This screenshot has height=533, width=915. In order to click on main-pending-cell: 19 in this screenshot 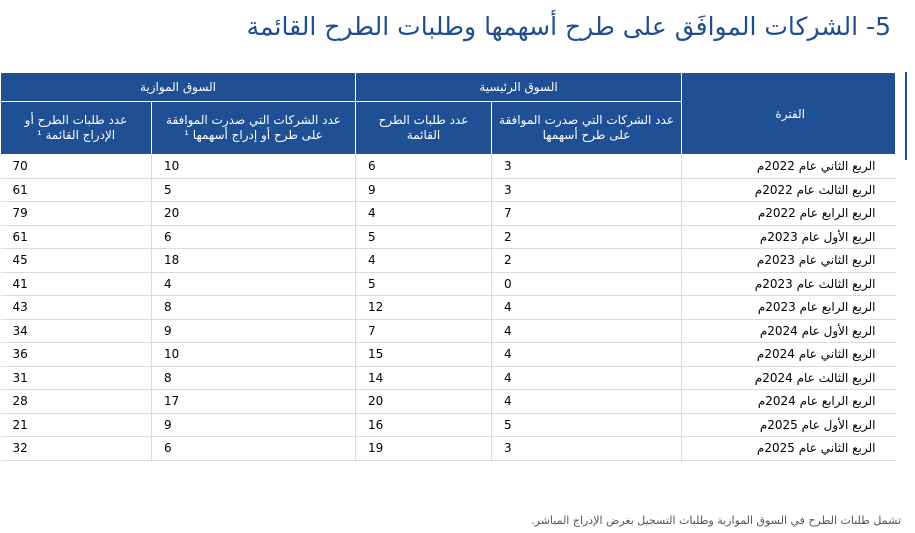, I will do `click(423, 448)`.